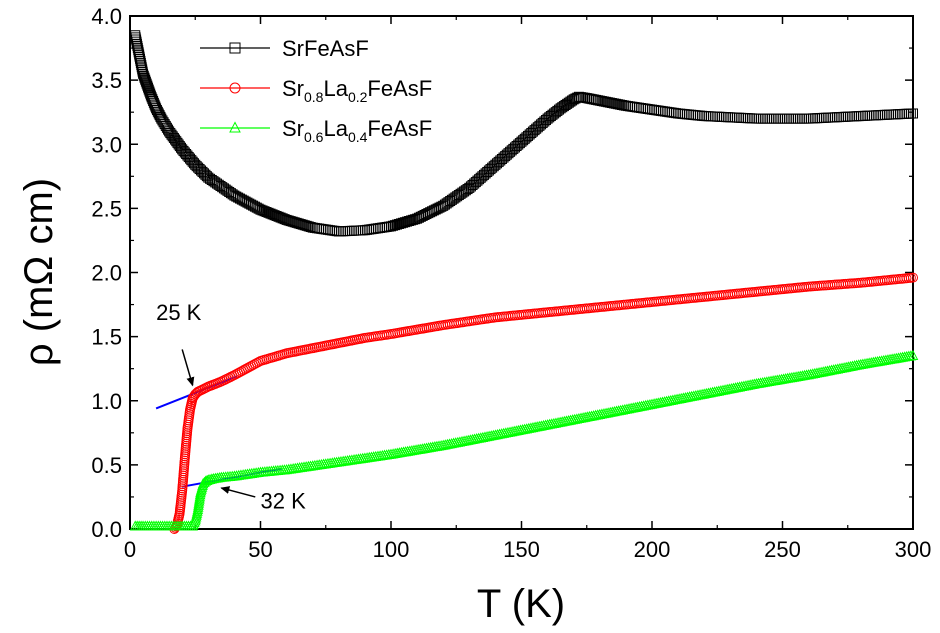  I want to click on x-tick-label: 200, so click(652, 549).